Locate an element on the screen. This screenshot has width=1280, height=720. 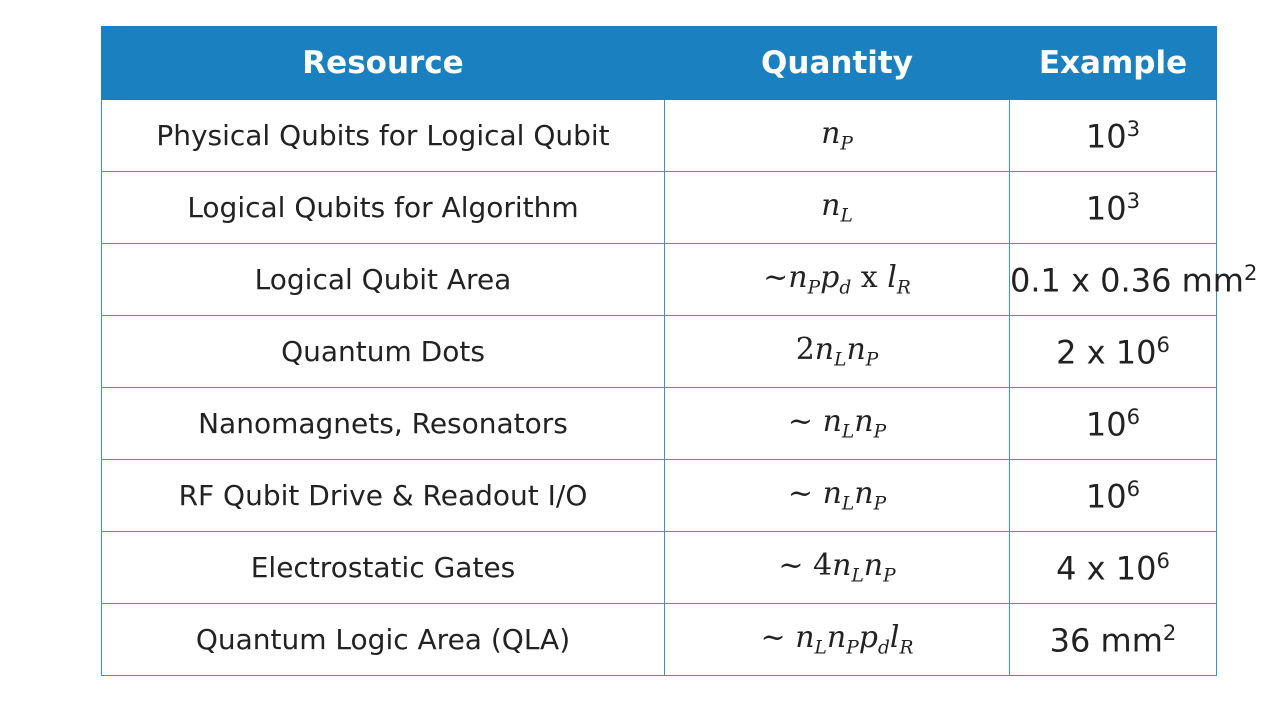
resource-cell: Electrostatic Gates is located at coordinates (383, 567).